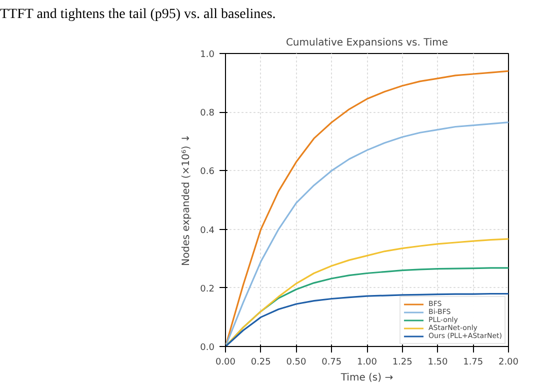  Describe the element at coordinates (367, 43) in the screenshot. I see `chart-title: Cumulative Expansions vs. Time` at that location.